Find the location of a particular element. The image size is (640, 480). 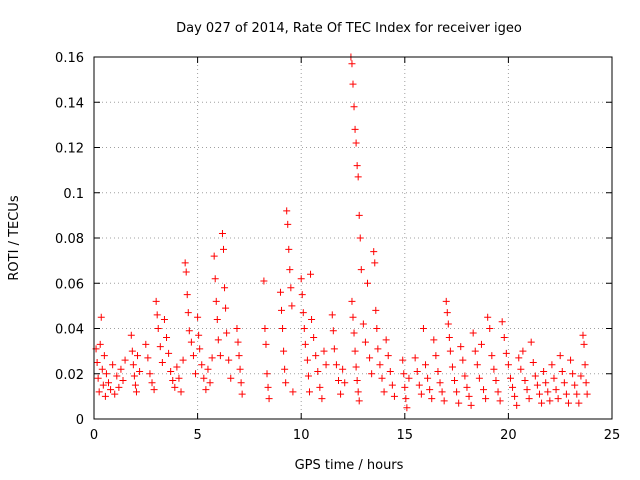

y-tick-label: 0.16 is located at coordinates (69, 58).